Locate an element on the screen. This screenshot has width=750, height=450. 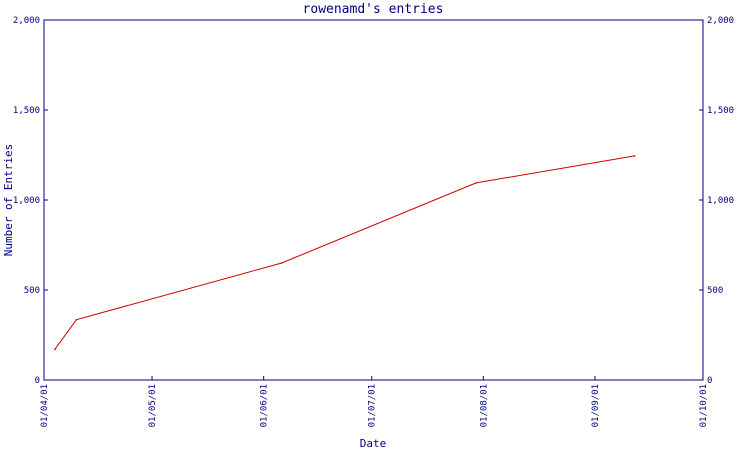
y-tick-label-right: 0 is located at coordinates (709, 381).